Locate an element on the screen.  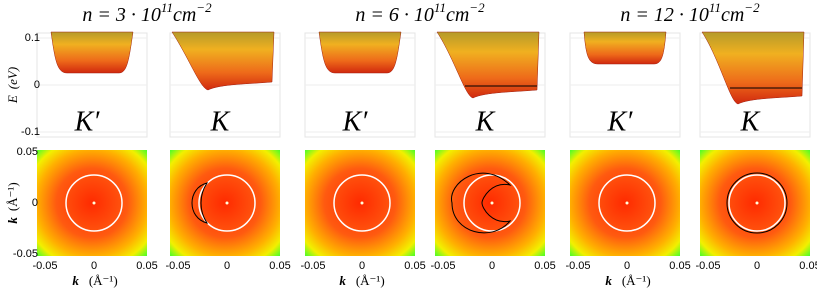
y-axis-label: E (eV) is located at coordinates (12, 85).